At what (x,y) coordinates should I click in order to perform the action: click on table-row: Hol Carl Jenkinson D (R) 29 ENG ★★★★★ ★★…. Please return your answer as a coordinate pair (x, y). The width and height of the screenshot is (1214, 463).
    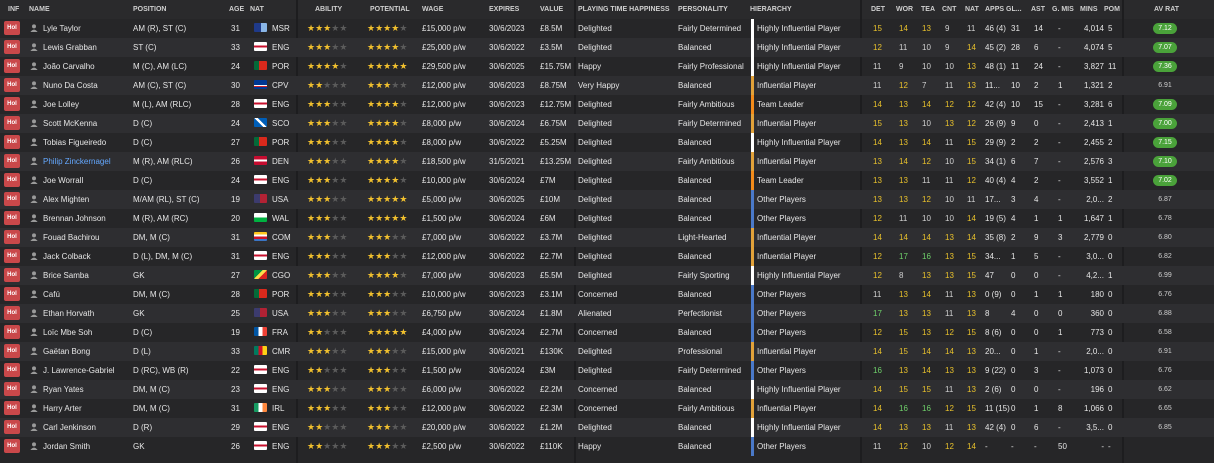
    Looking at the image, I should click on (607, 427).